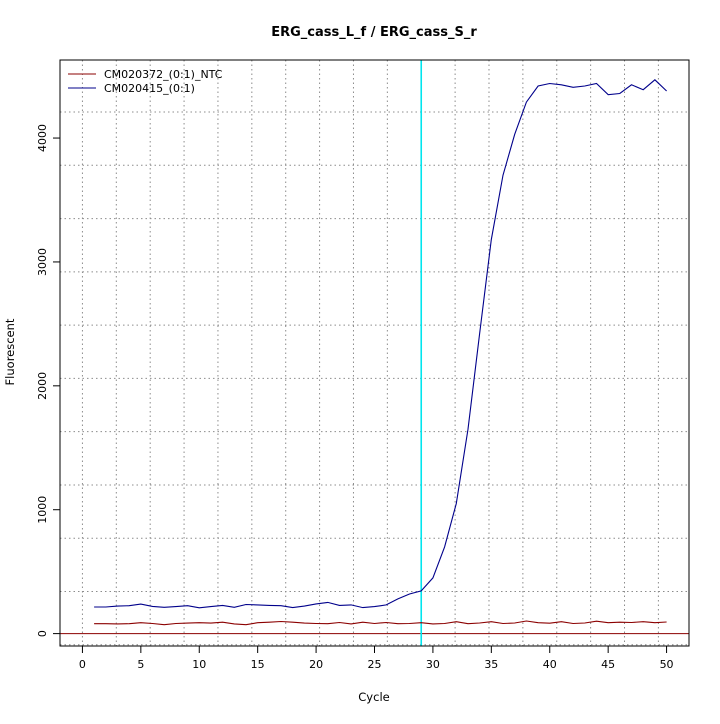  Describe the element at coordinates (42, 138) in the screenshot. I see `y-tick-label: 4000` at that location.